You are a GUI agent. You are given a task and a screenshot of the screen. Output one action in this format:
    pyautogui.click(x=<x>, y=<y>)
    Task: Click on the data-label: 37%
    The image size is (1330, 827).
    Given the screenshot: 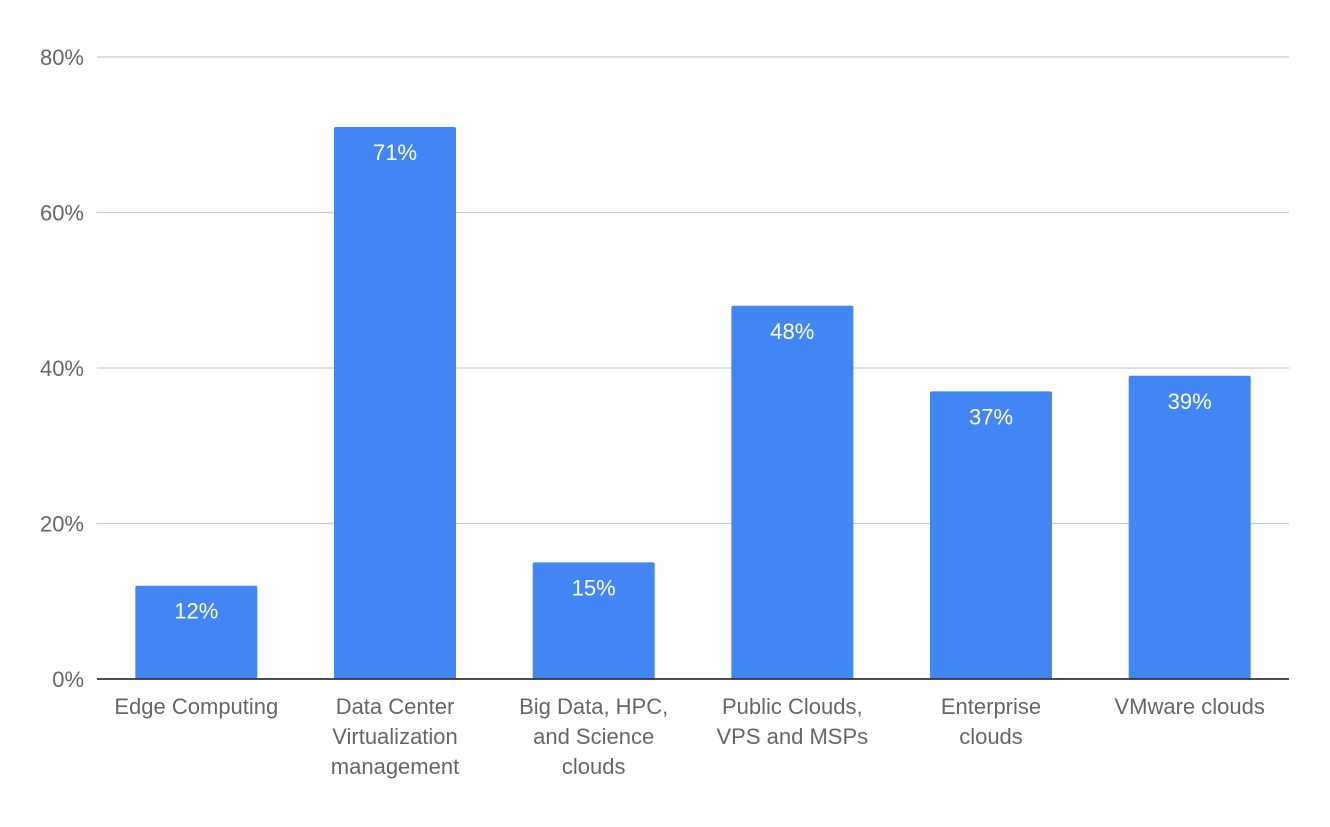 What is the action you would take?
    pyautogui.click(x=991, y=416)
    